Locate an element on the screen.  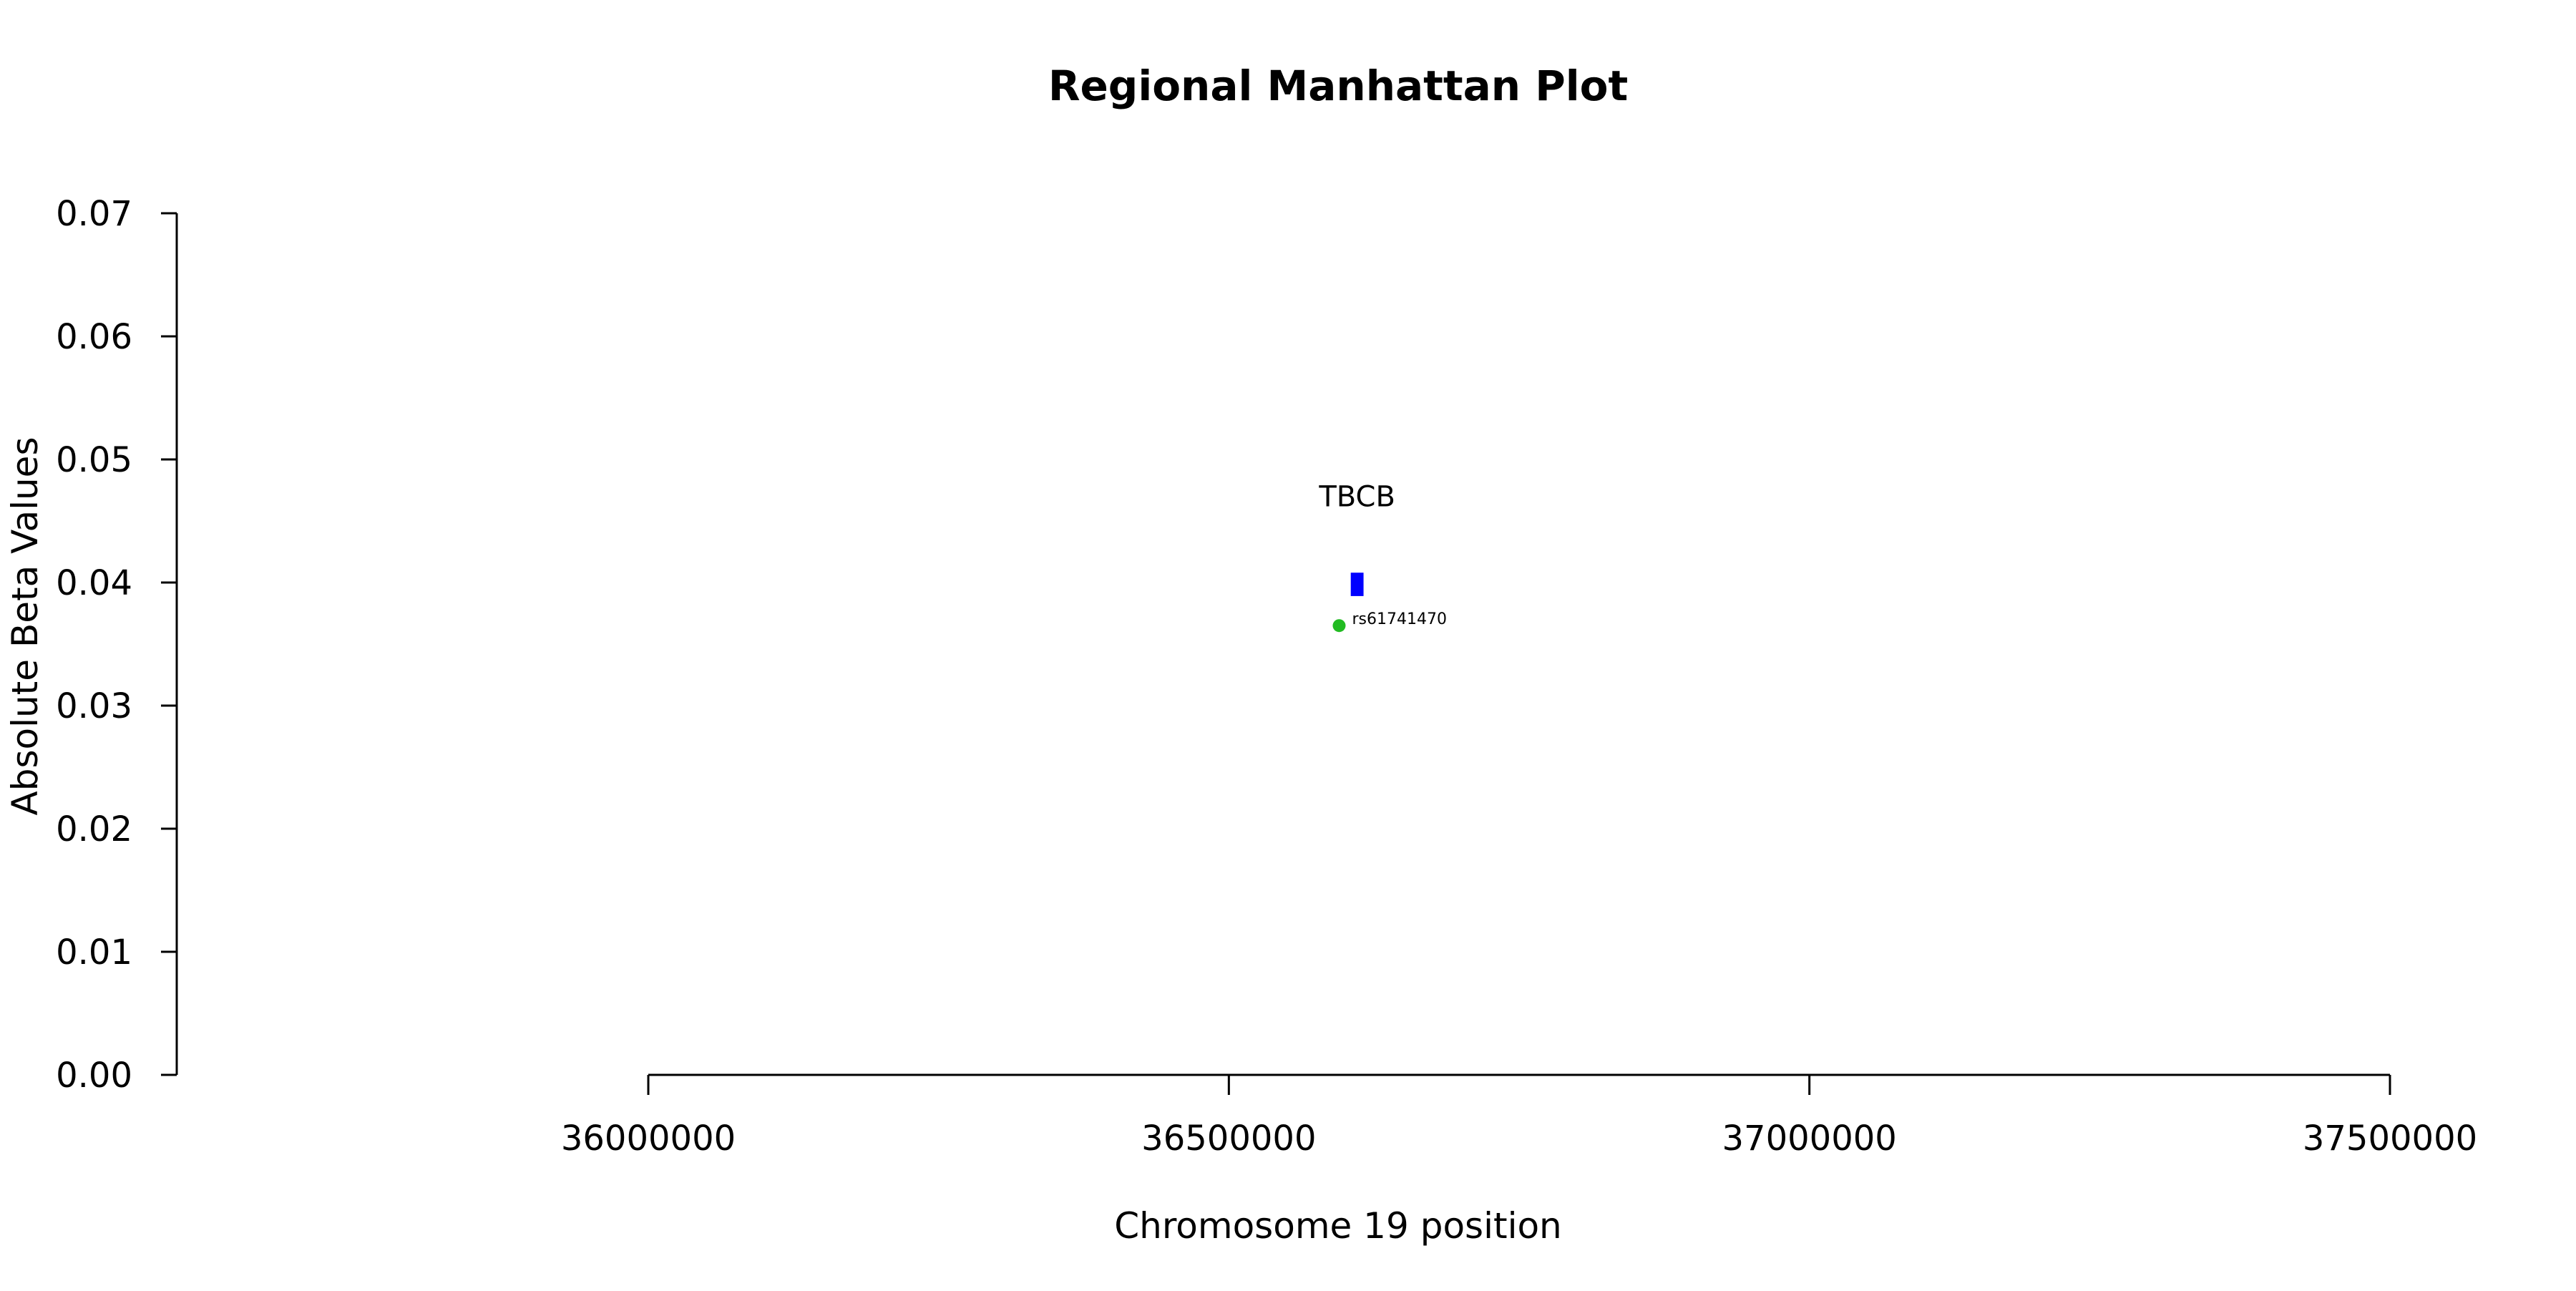
gene-box is located at coordinates (1357, 584).